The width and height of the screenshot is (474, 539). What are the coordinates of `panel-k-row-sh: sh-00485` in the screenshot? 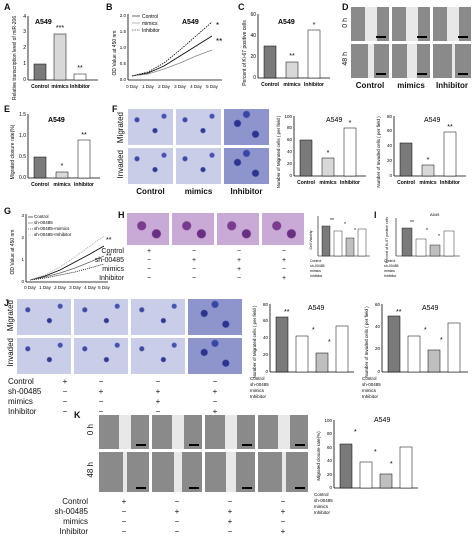 It's located at (323, 500).